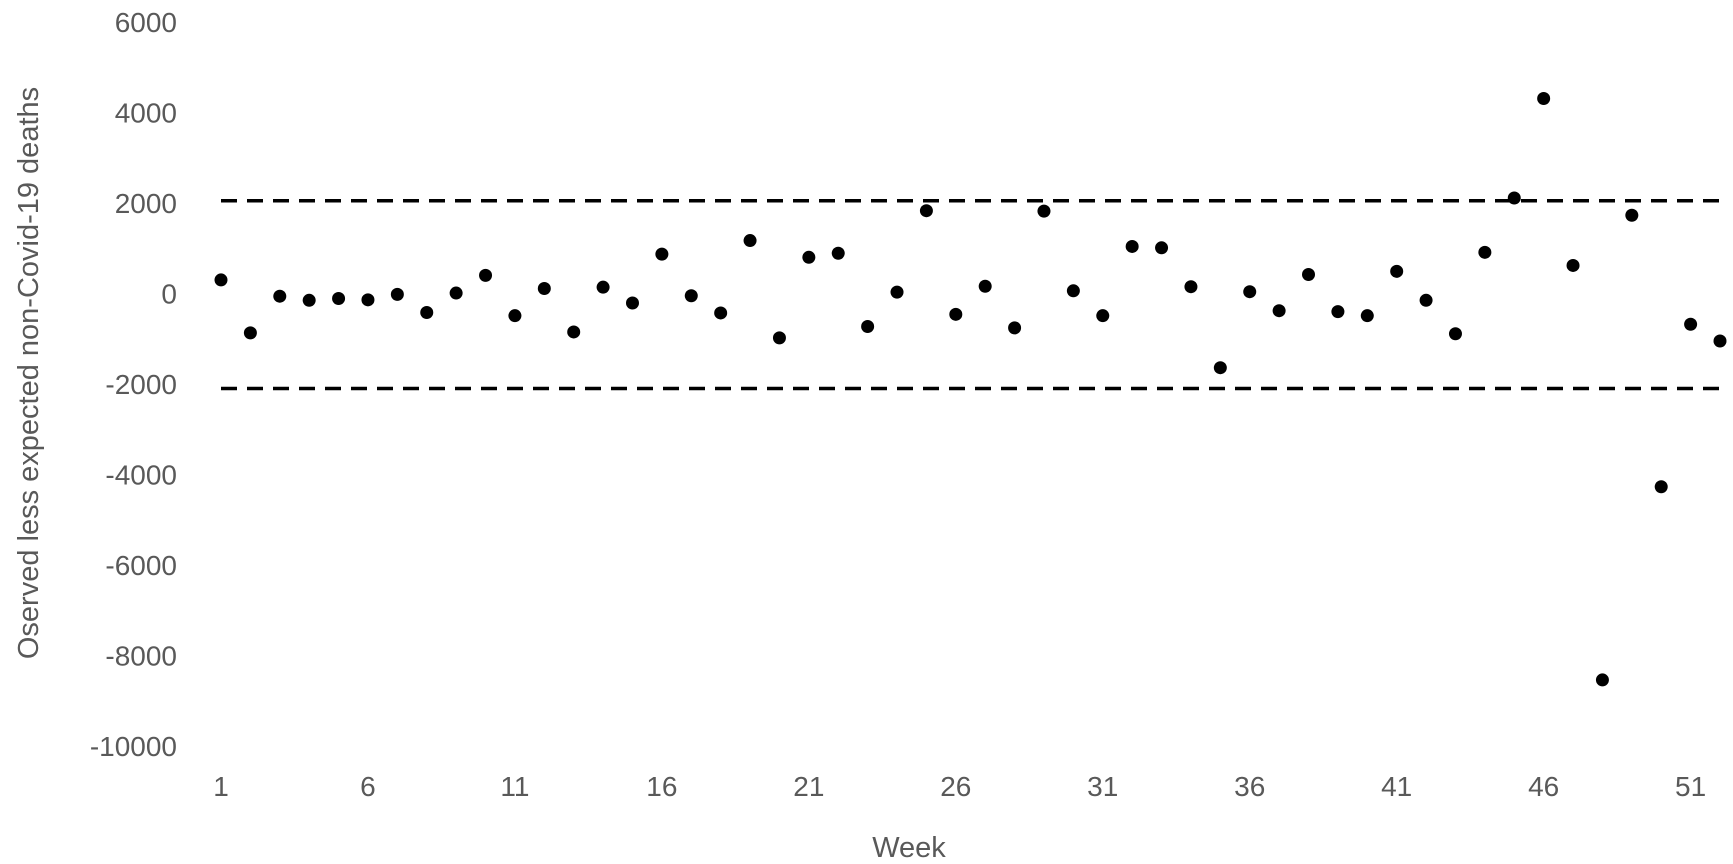 Image resolution: width=1733 pixels, height=864 pixels. What do you see at coordinates (909, 848) in the screenshot?
I see `x-axis-title: Week` at bounding box center [909, 848].